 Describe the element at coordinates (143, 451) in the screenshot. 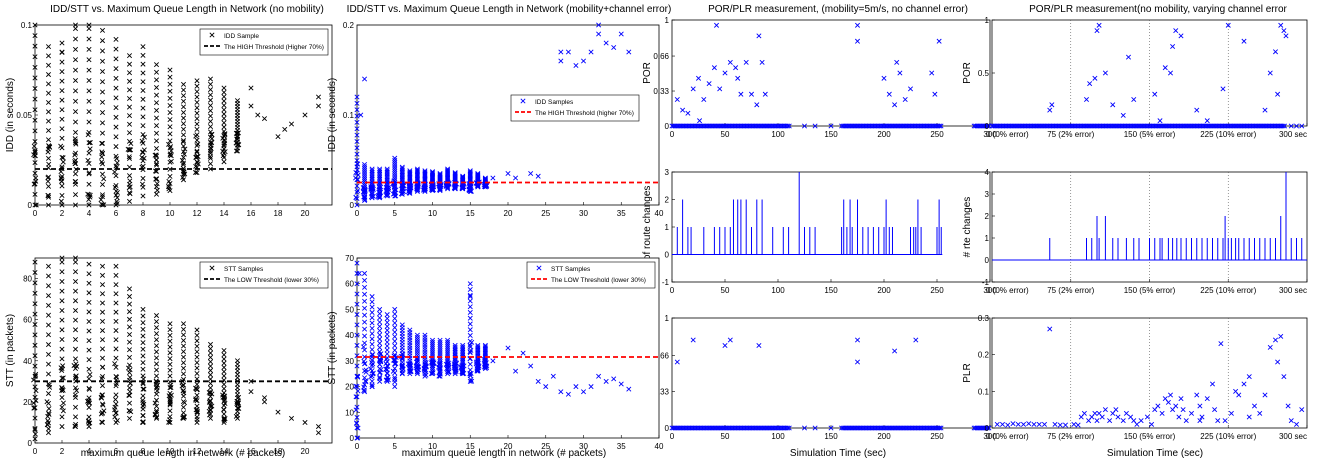

I see `x-tick-label: 8` at that location.